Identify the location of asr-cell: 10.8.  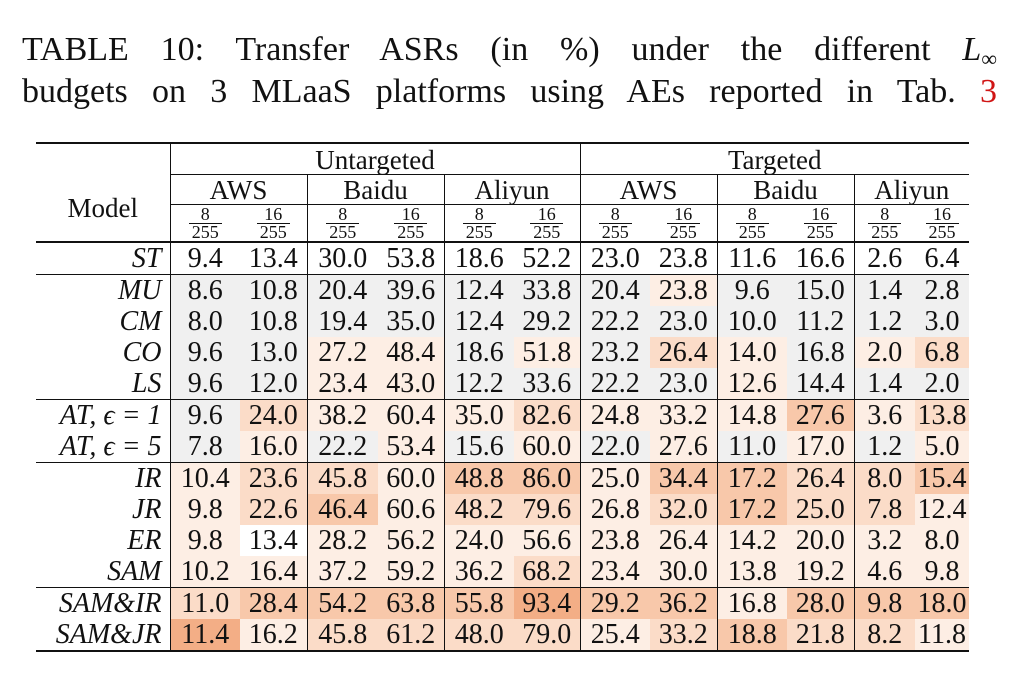
(273, 290).